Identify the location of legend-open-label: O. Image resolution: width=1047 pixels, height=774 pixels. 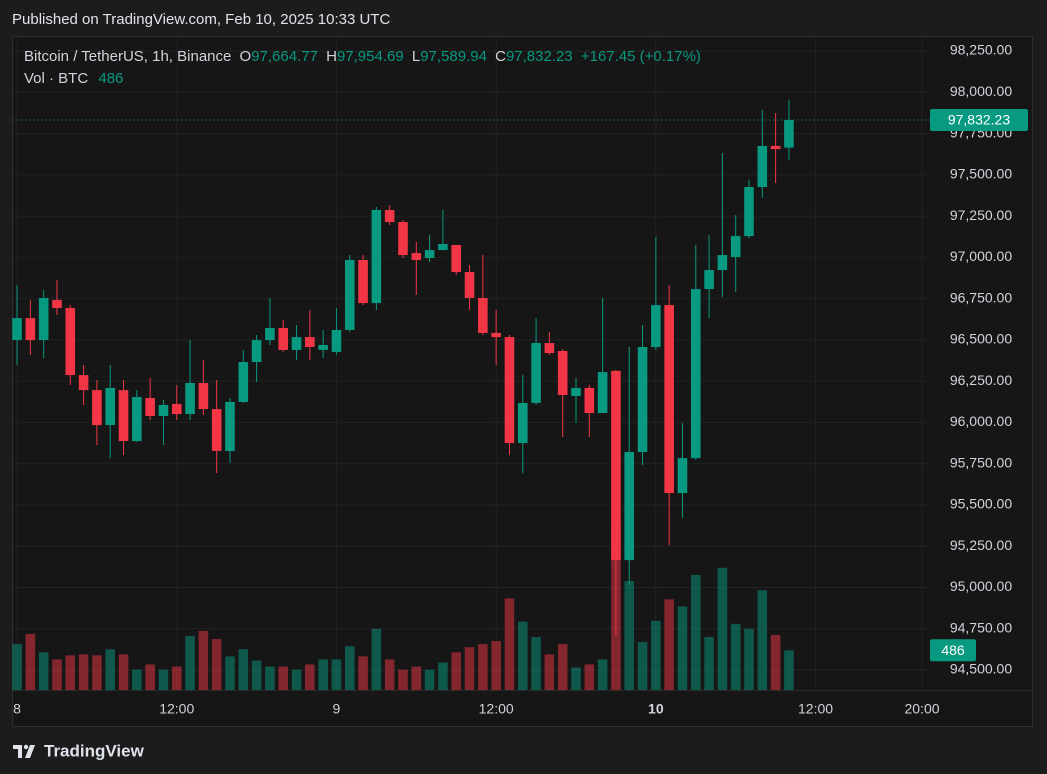
(246, 56).